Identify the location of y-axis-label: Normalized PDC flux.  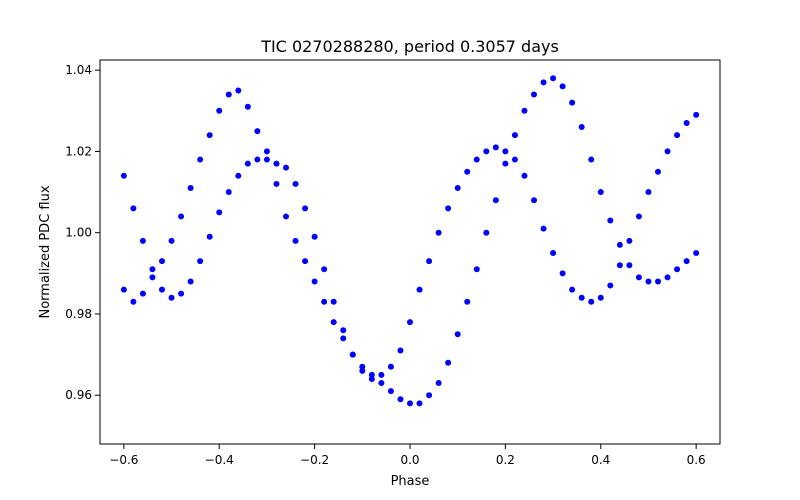
(45, 251).